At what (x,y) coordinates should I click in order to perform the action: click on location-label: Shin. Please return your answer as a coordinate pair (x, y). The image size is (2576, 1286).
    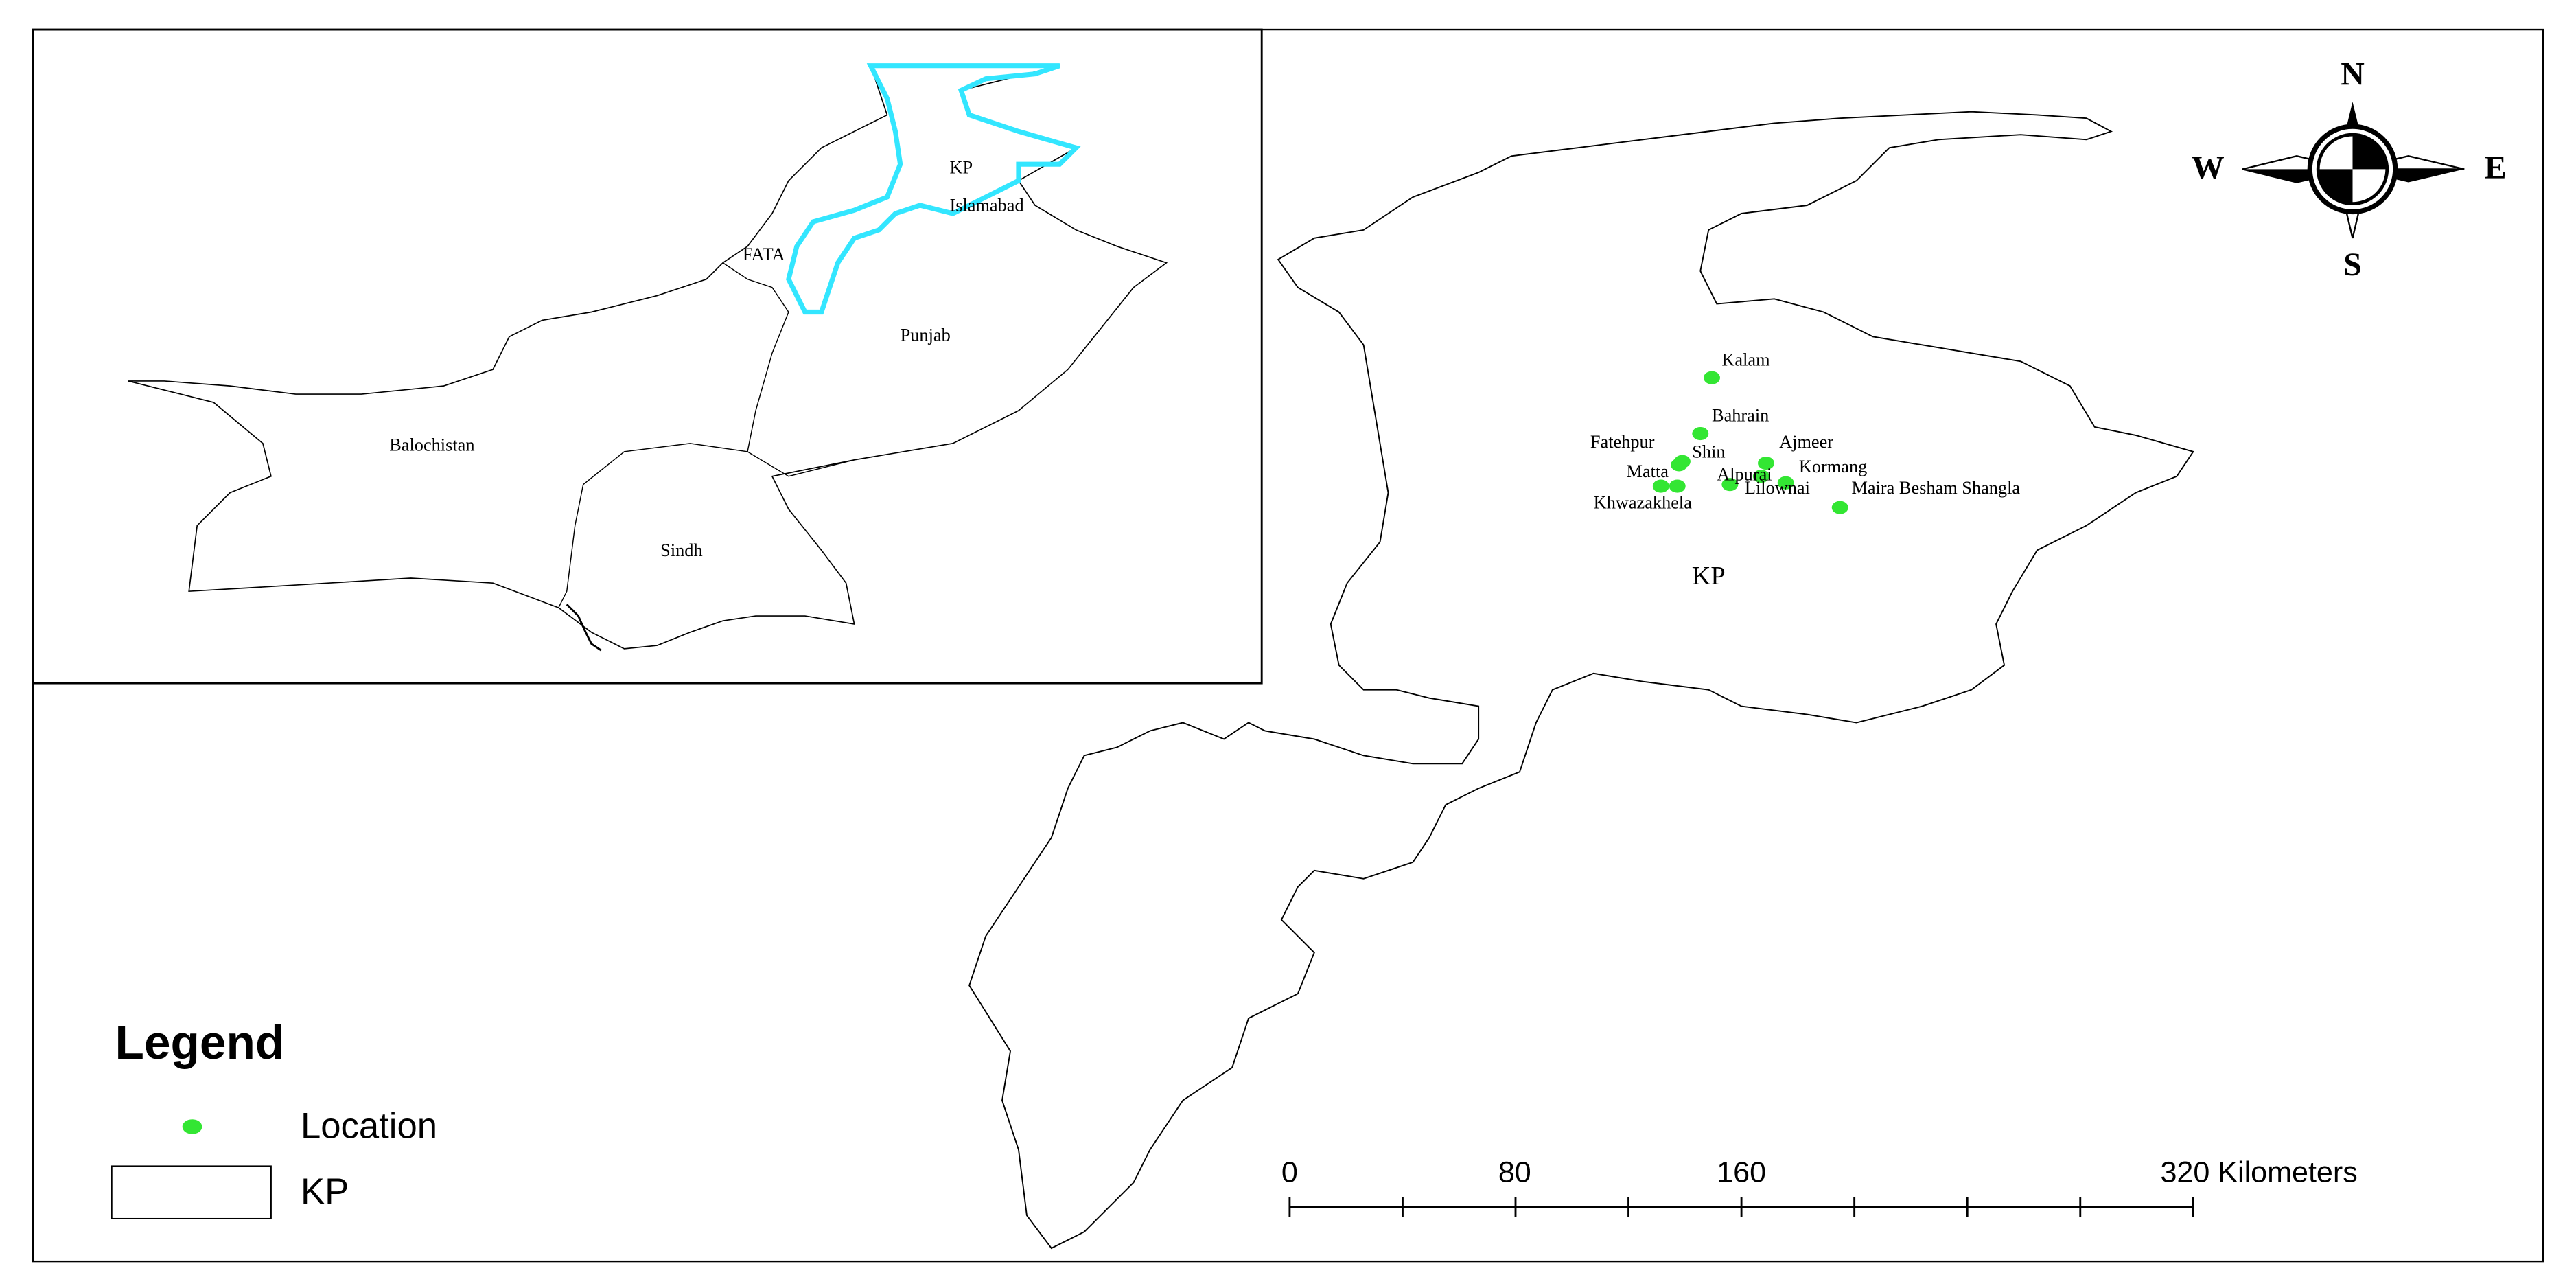
    Looking at the image, I should click on (1708, 451).